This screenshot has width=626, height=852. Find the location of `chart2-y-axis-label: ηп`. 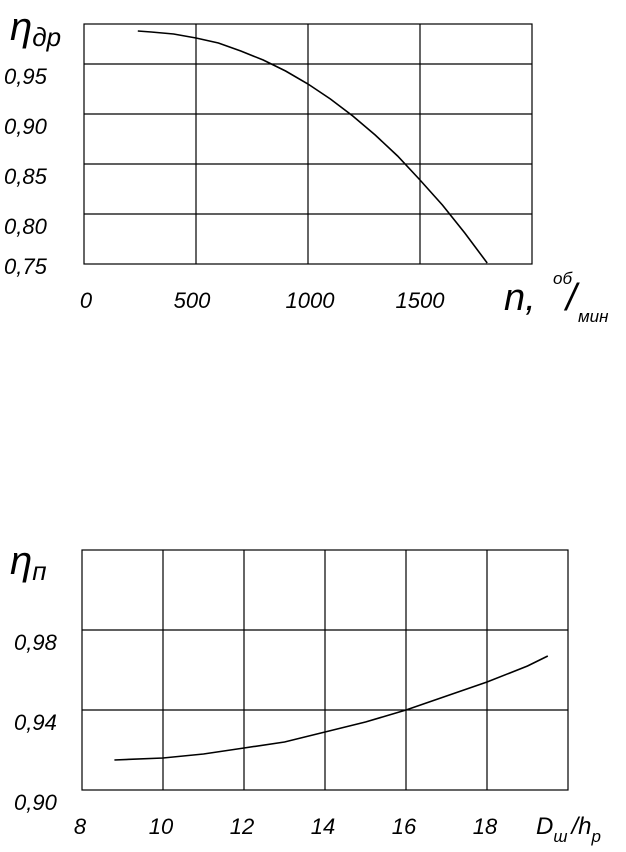

chart2-y-axis-label: ηп is located at coordinates (28, 562).